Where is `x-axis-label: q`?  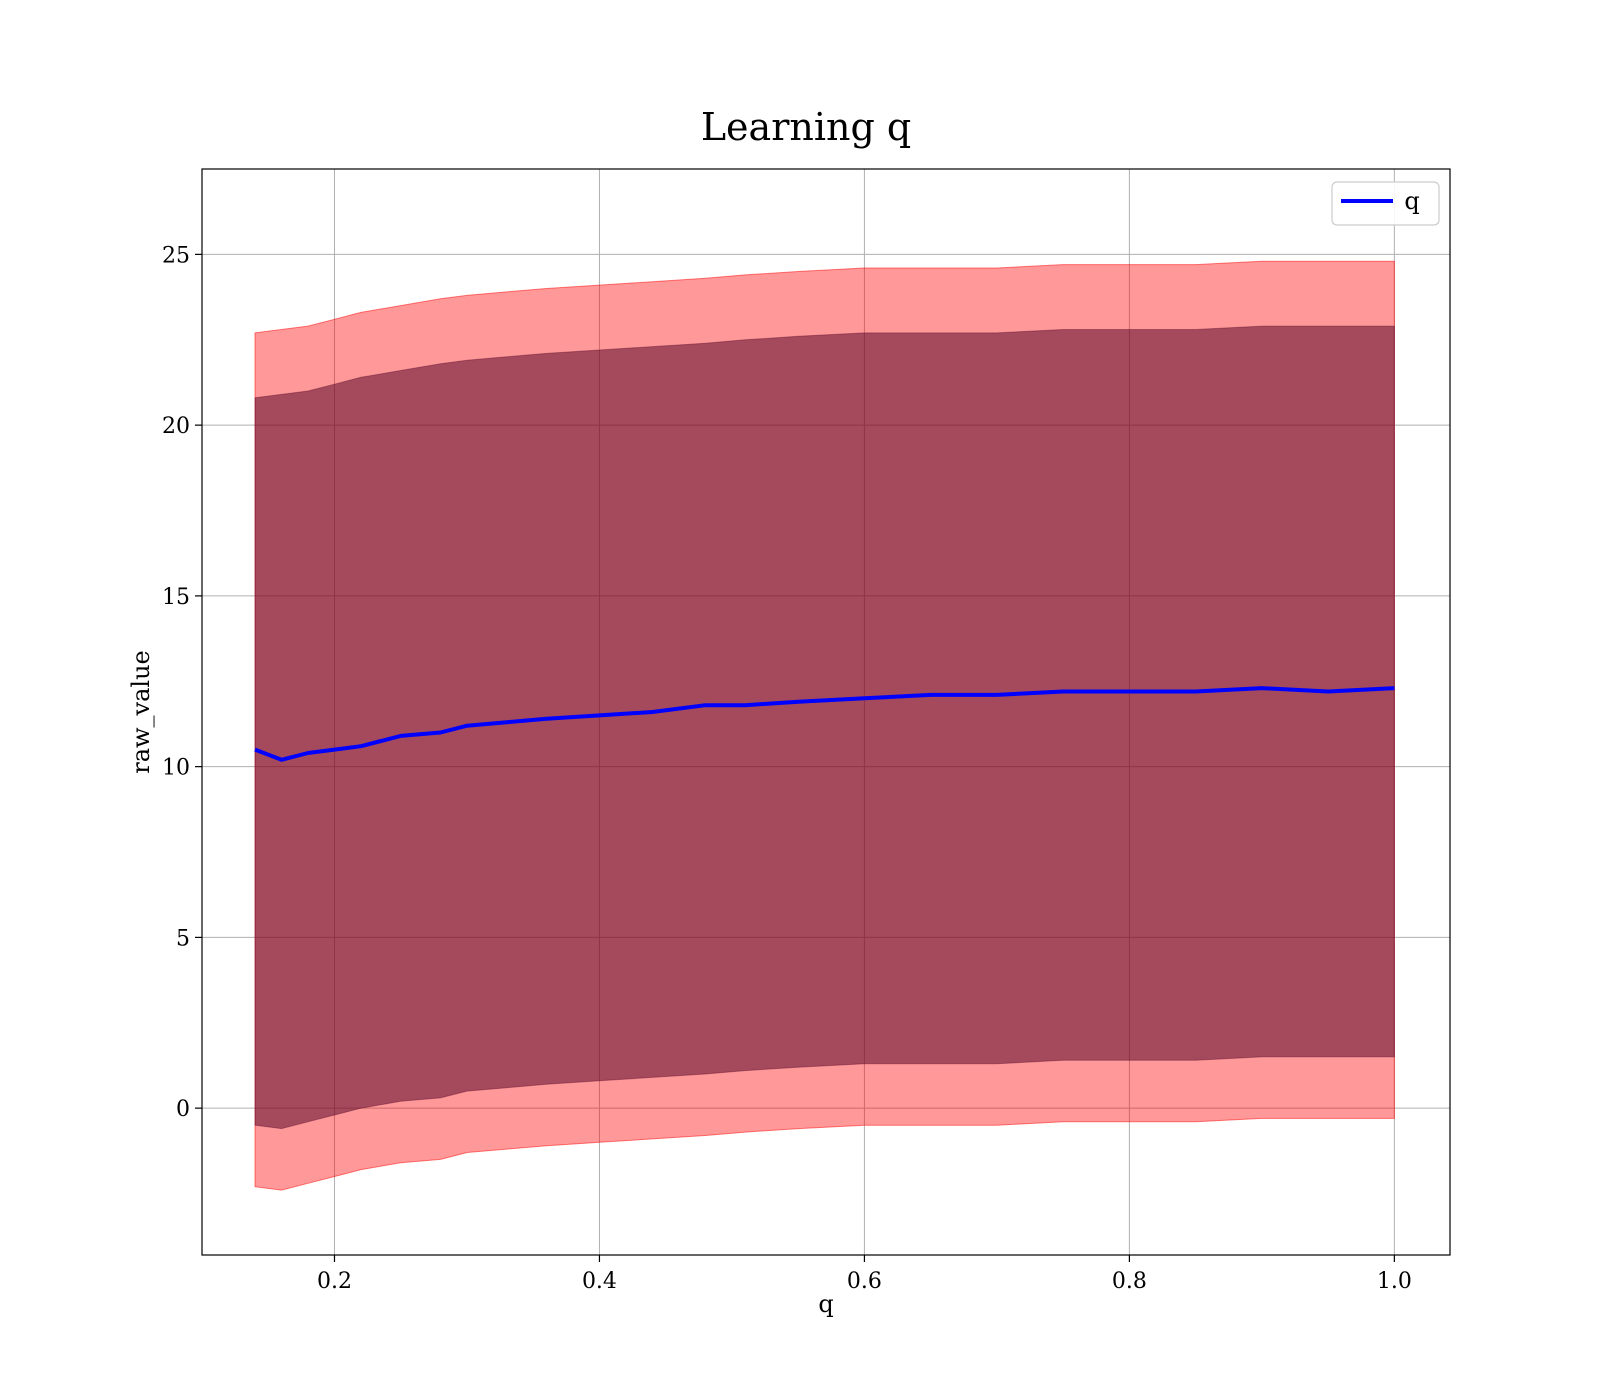
x-axis-label: q is located at coordinates (825, 1304).